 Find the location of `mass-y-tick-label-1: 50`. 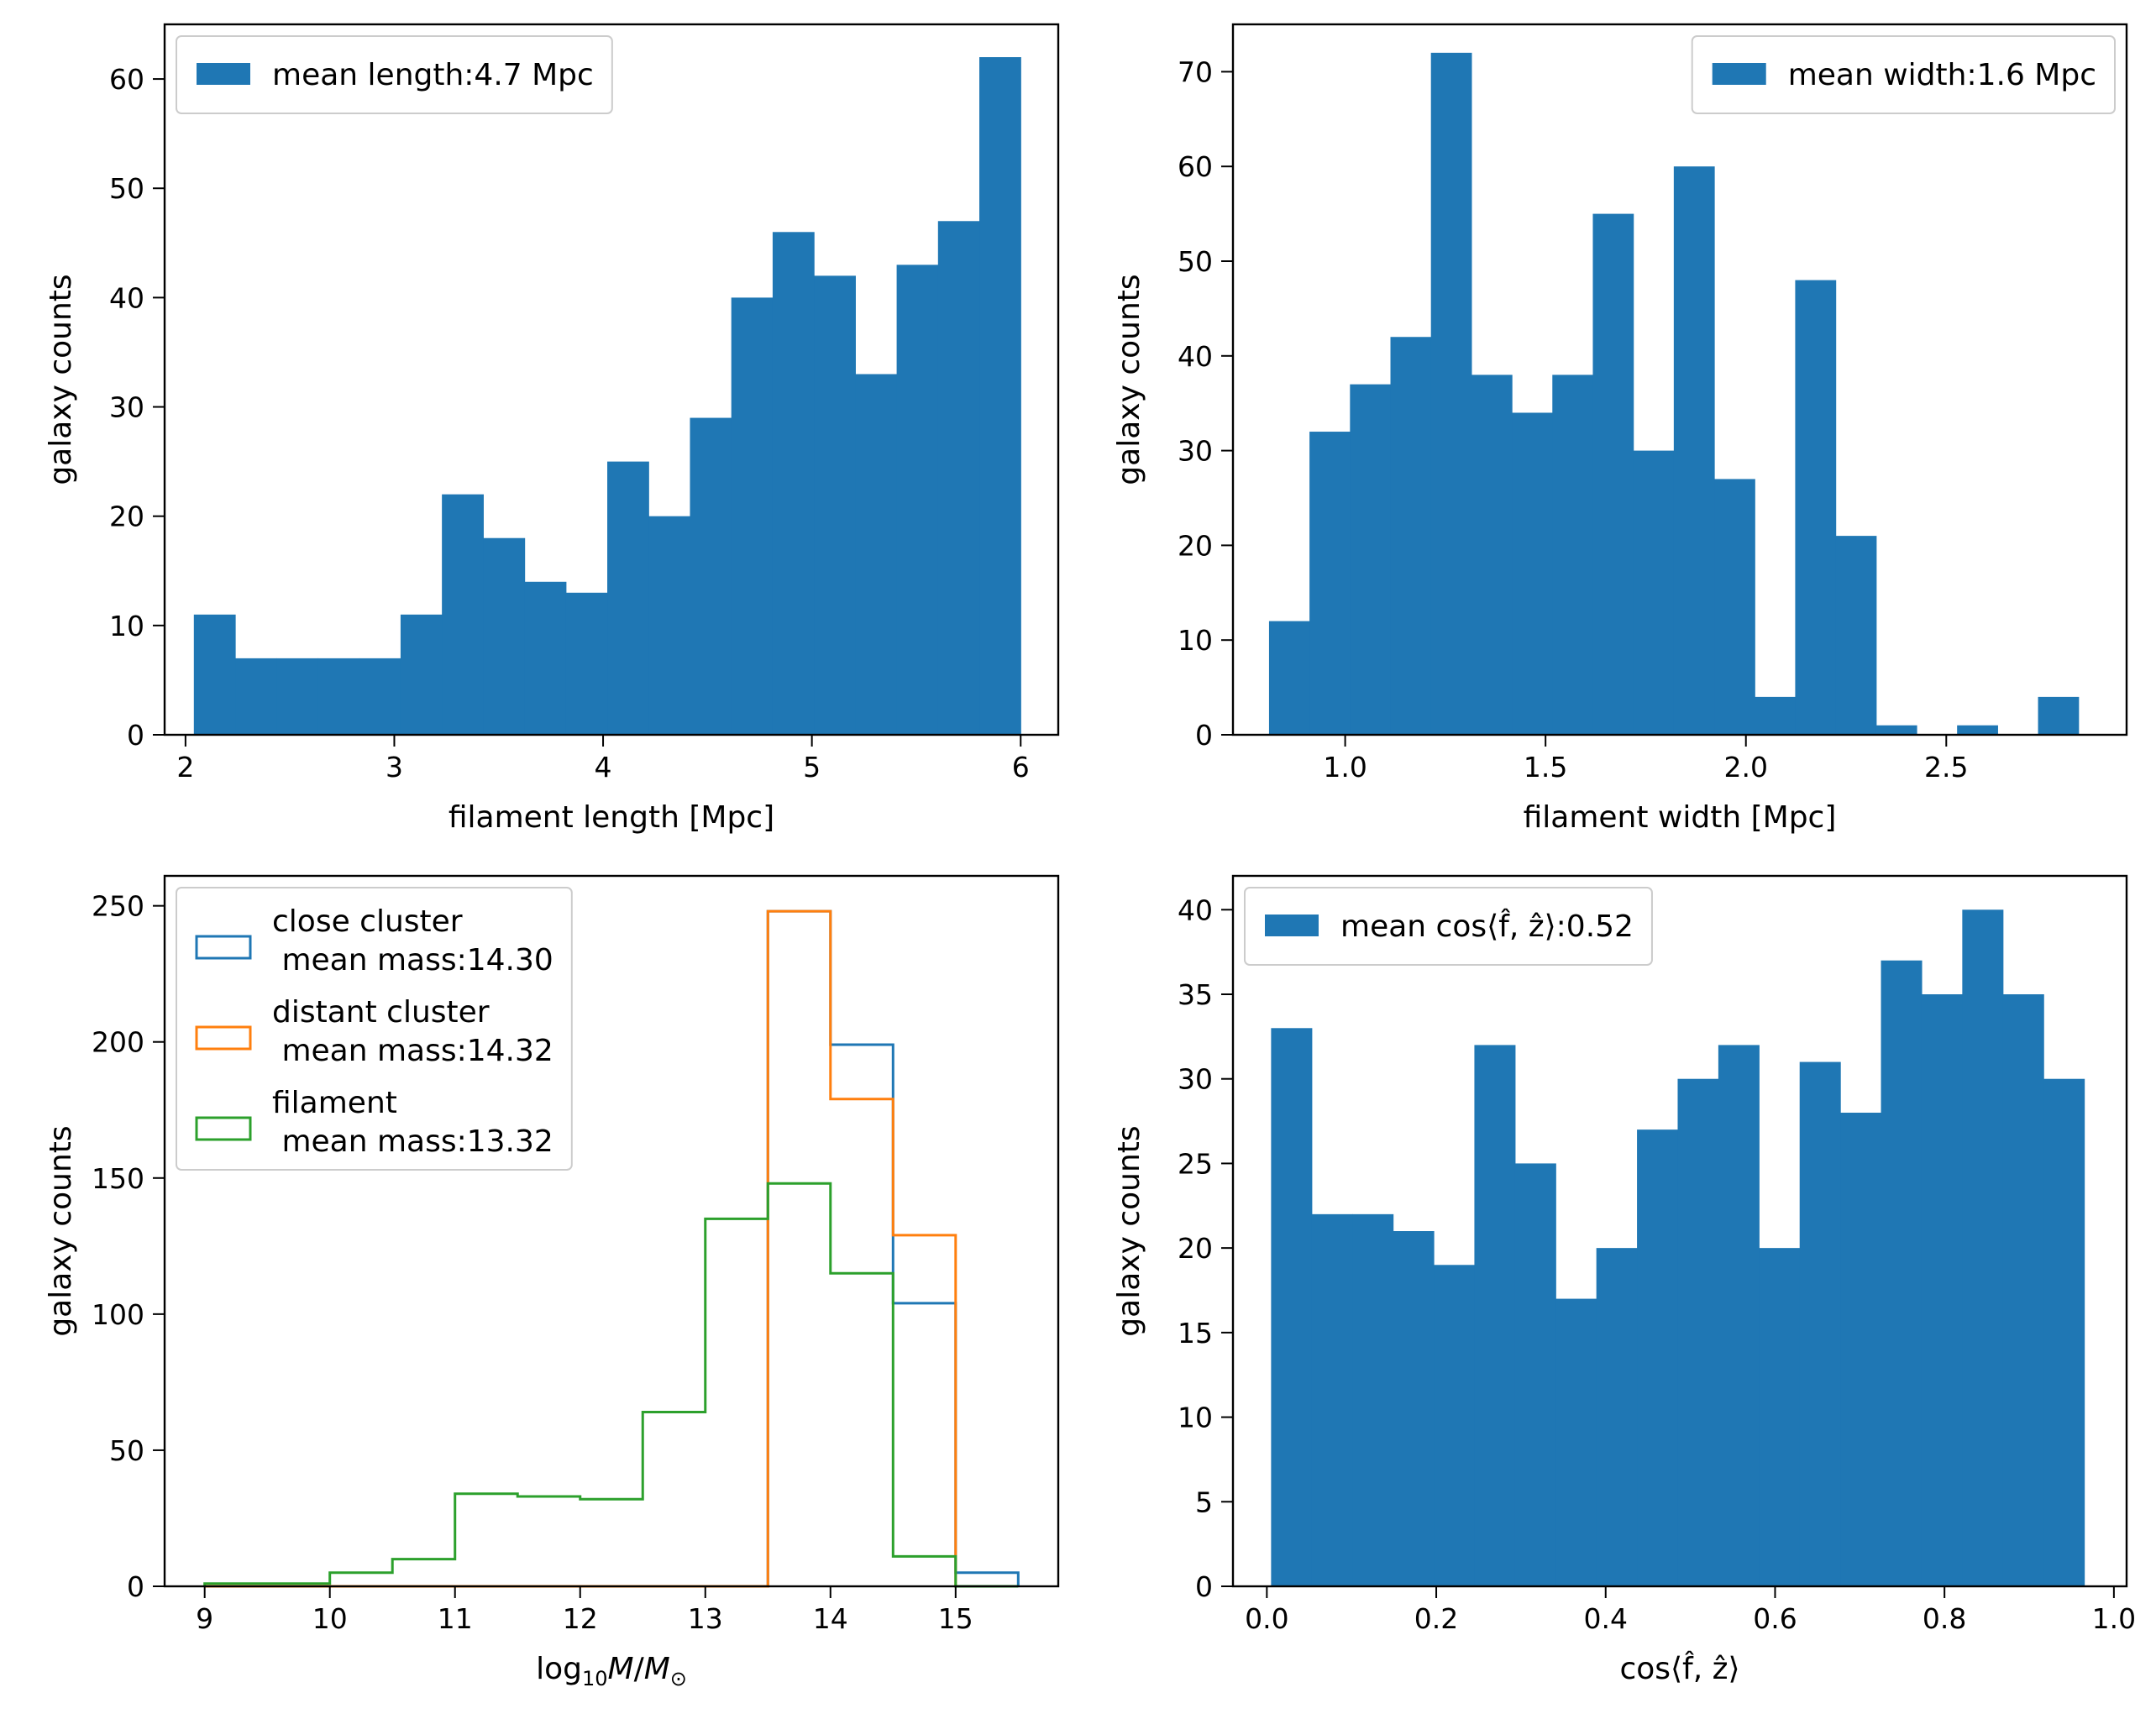

mass-y-tick-label-1: 50 is located at coordinates (126, 1450).